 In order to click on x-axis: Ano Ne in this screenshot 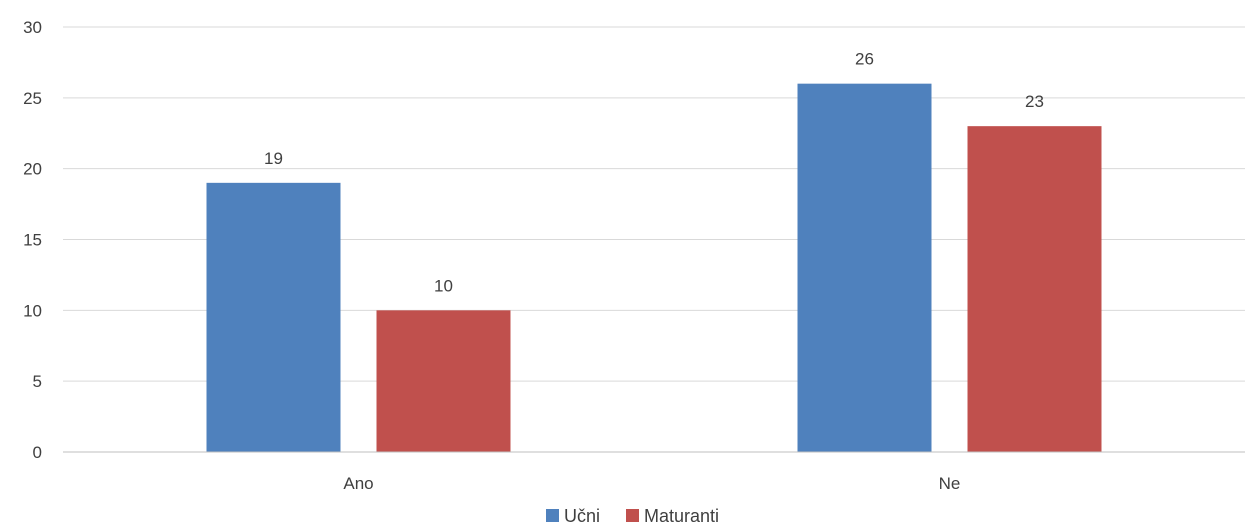, I will do `click(654, 472)`.